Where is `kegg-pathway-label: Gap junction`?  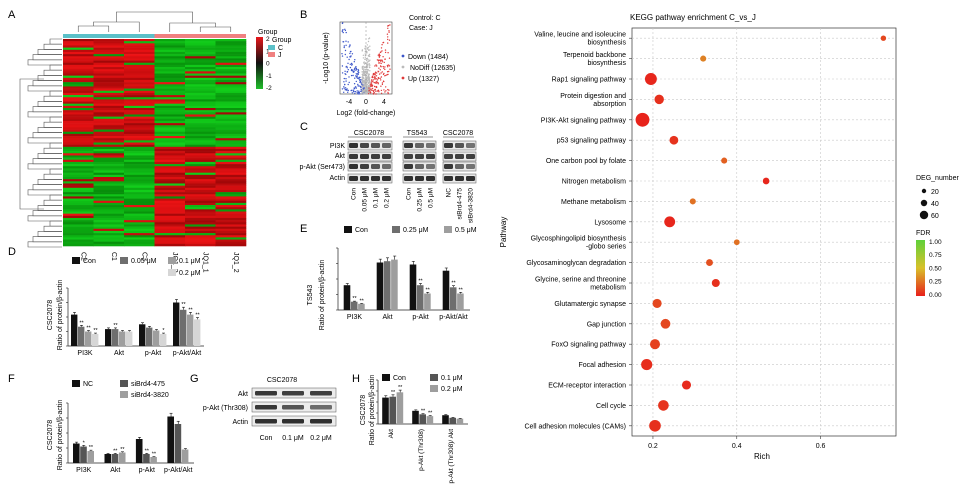
kegg-pathway-label: Gap junction is located at coordinates (606, 324).